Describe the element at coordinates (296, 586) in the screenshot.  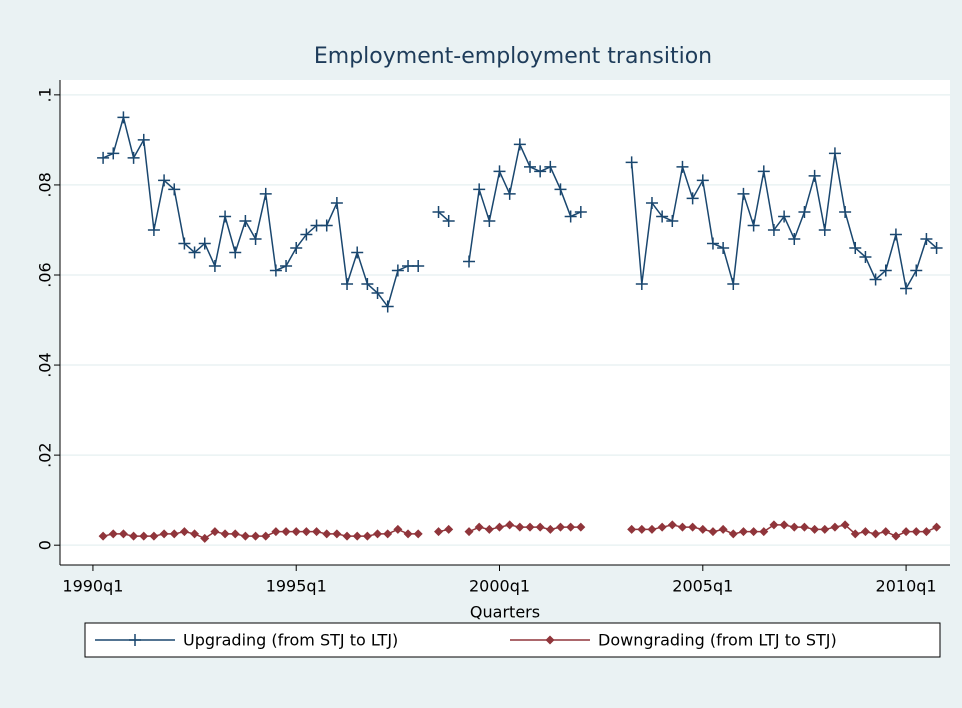
I see `x-tick-label: 1995q1` at that location.